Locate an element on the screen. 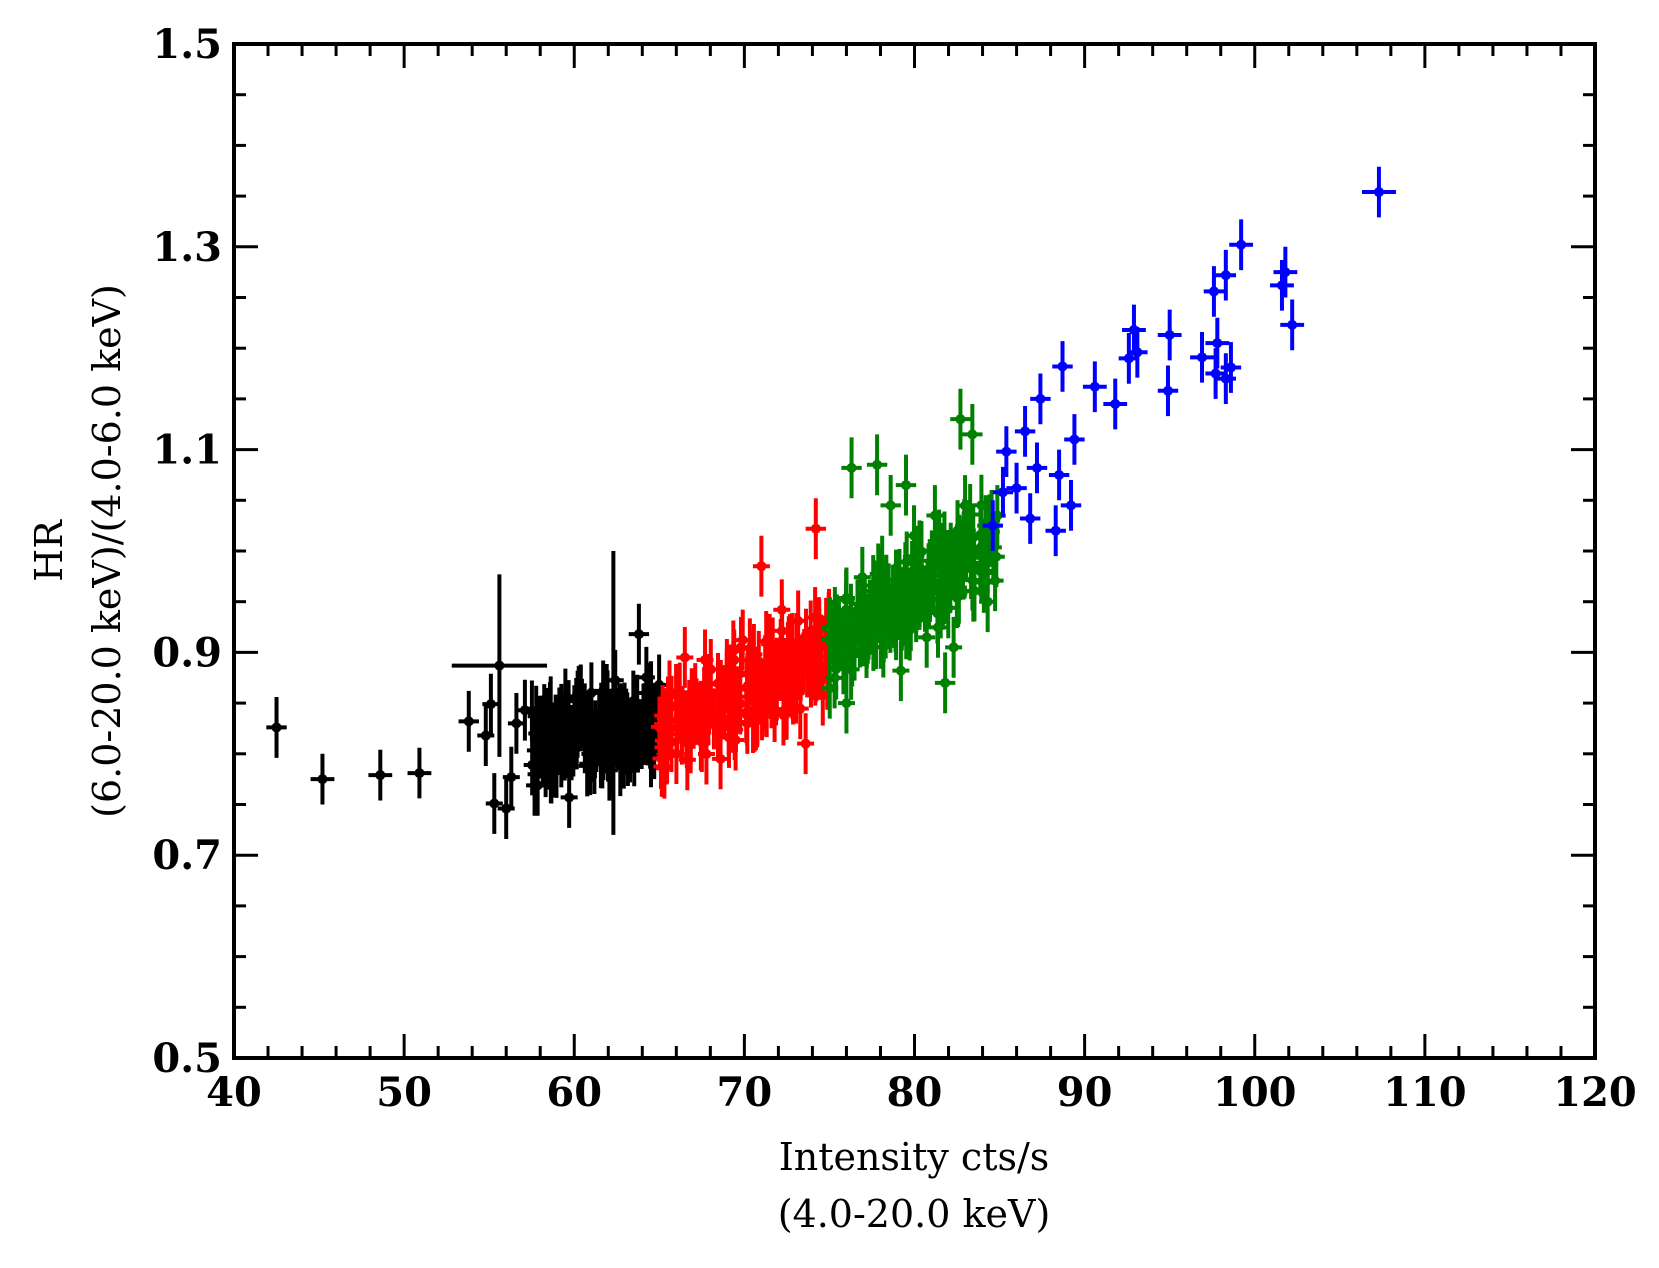 This screenshot has width=1659, height=1268. y-tick-label: 1.5 is located at coordinates (187, 44).